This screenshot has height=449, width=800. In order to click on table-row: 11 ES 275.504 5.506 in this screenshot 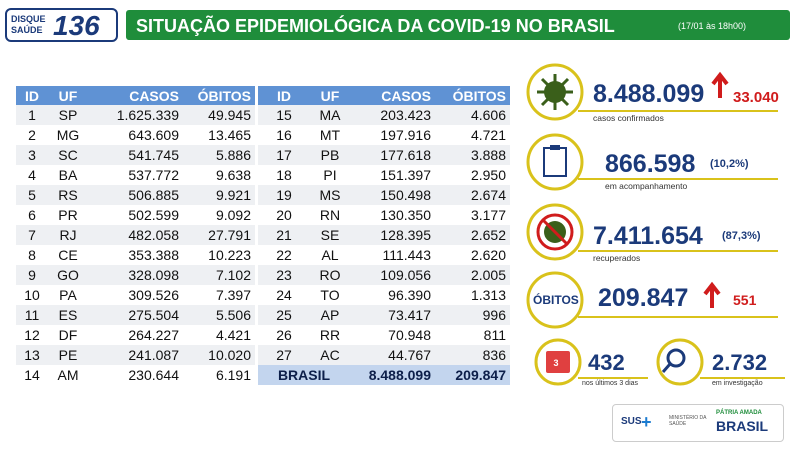, I will do `click(135, 315)`.